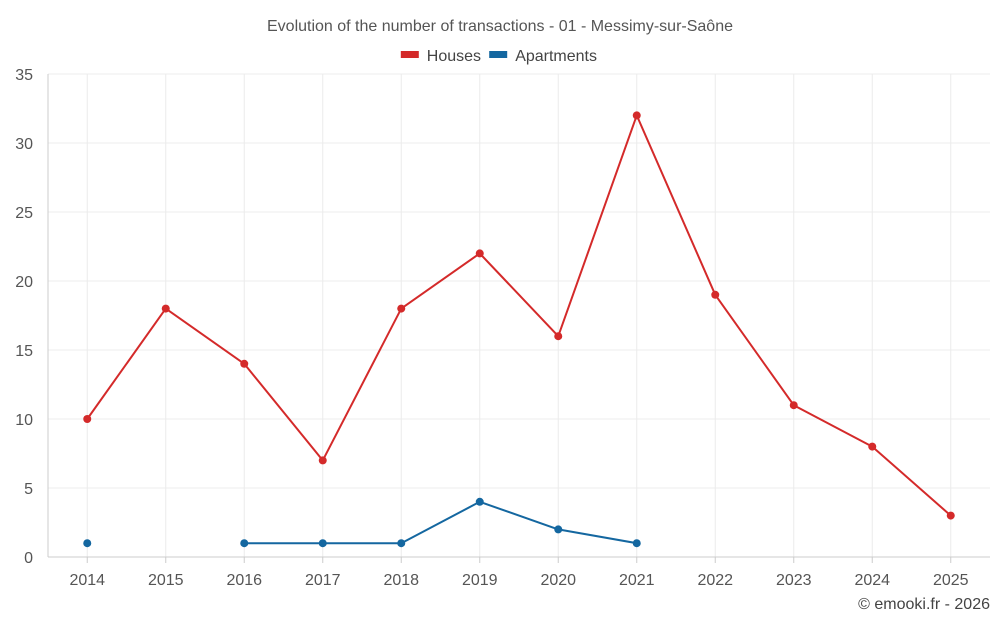 This screenshot has height=625, width=1000. Describe the element at coordinates (24, 75) in the screenshot. I see `y-tick-label: 35` at that location.